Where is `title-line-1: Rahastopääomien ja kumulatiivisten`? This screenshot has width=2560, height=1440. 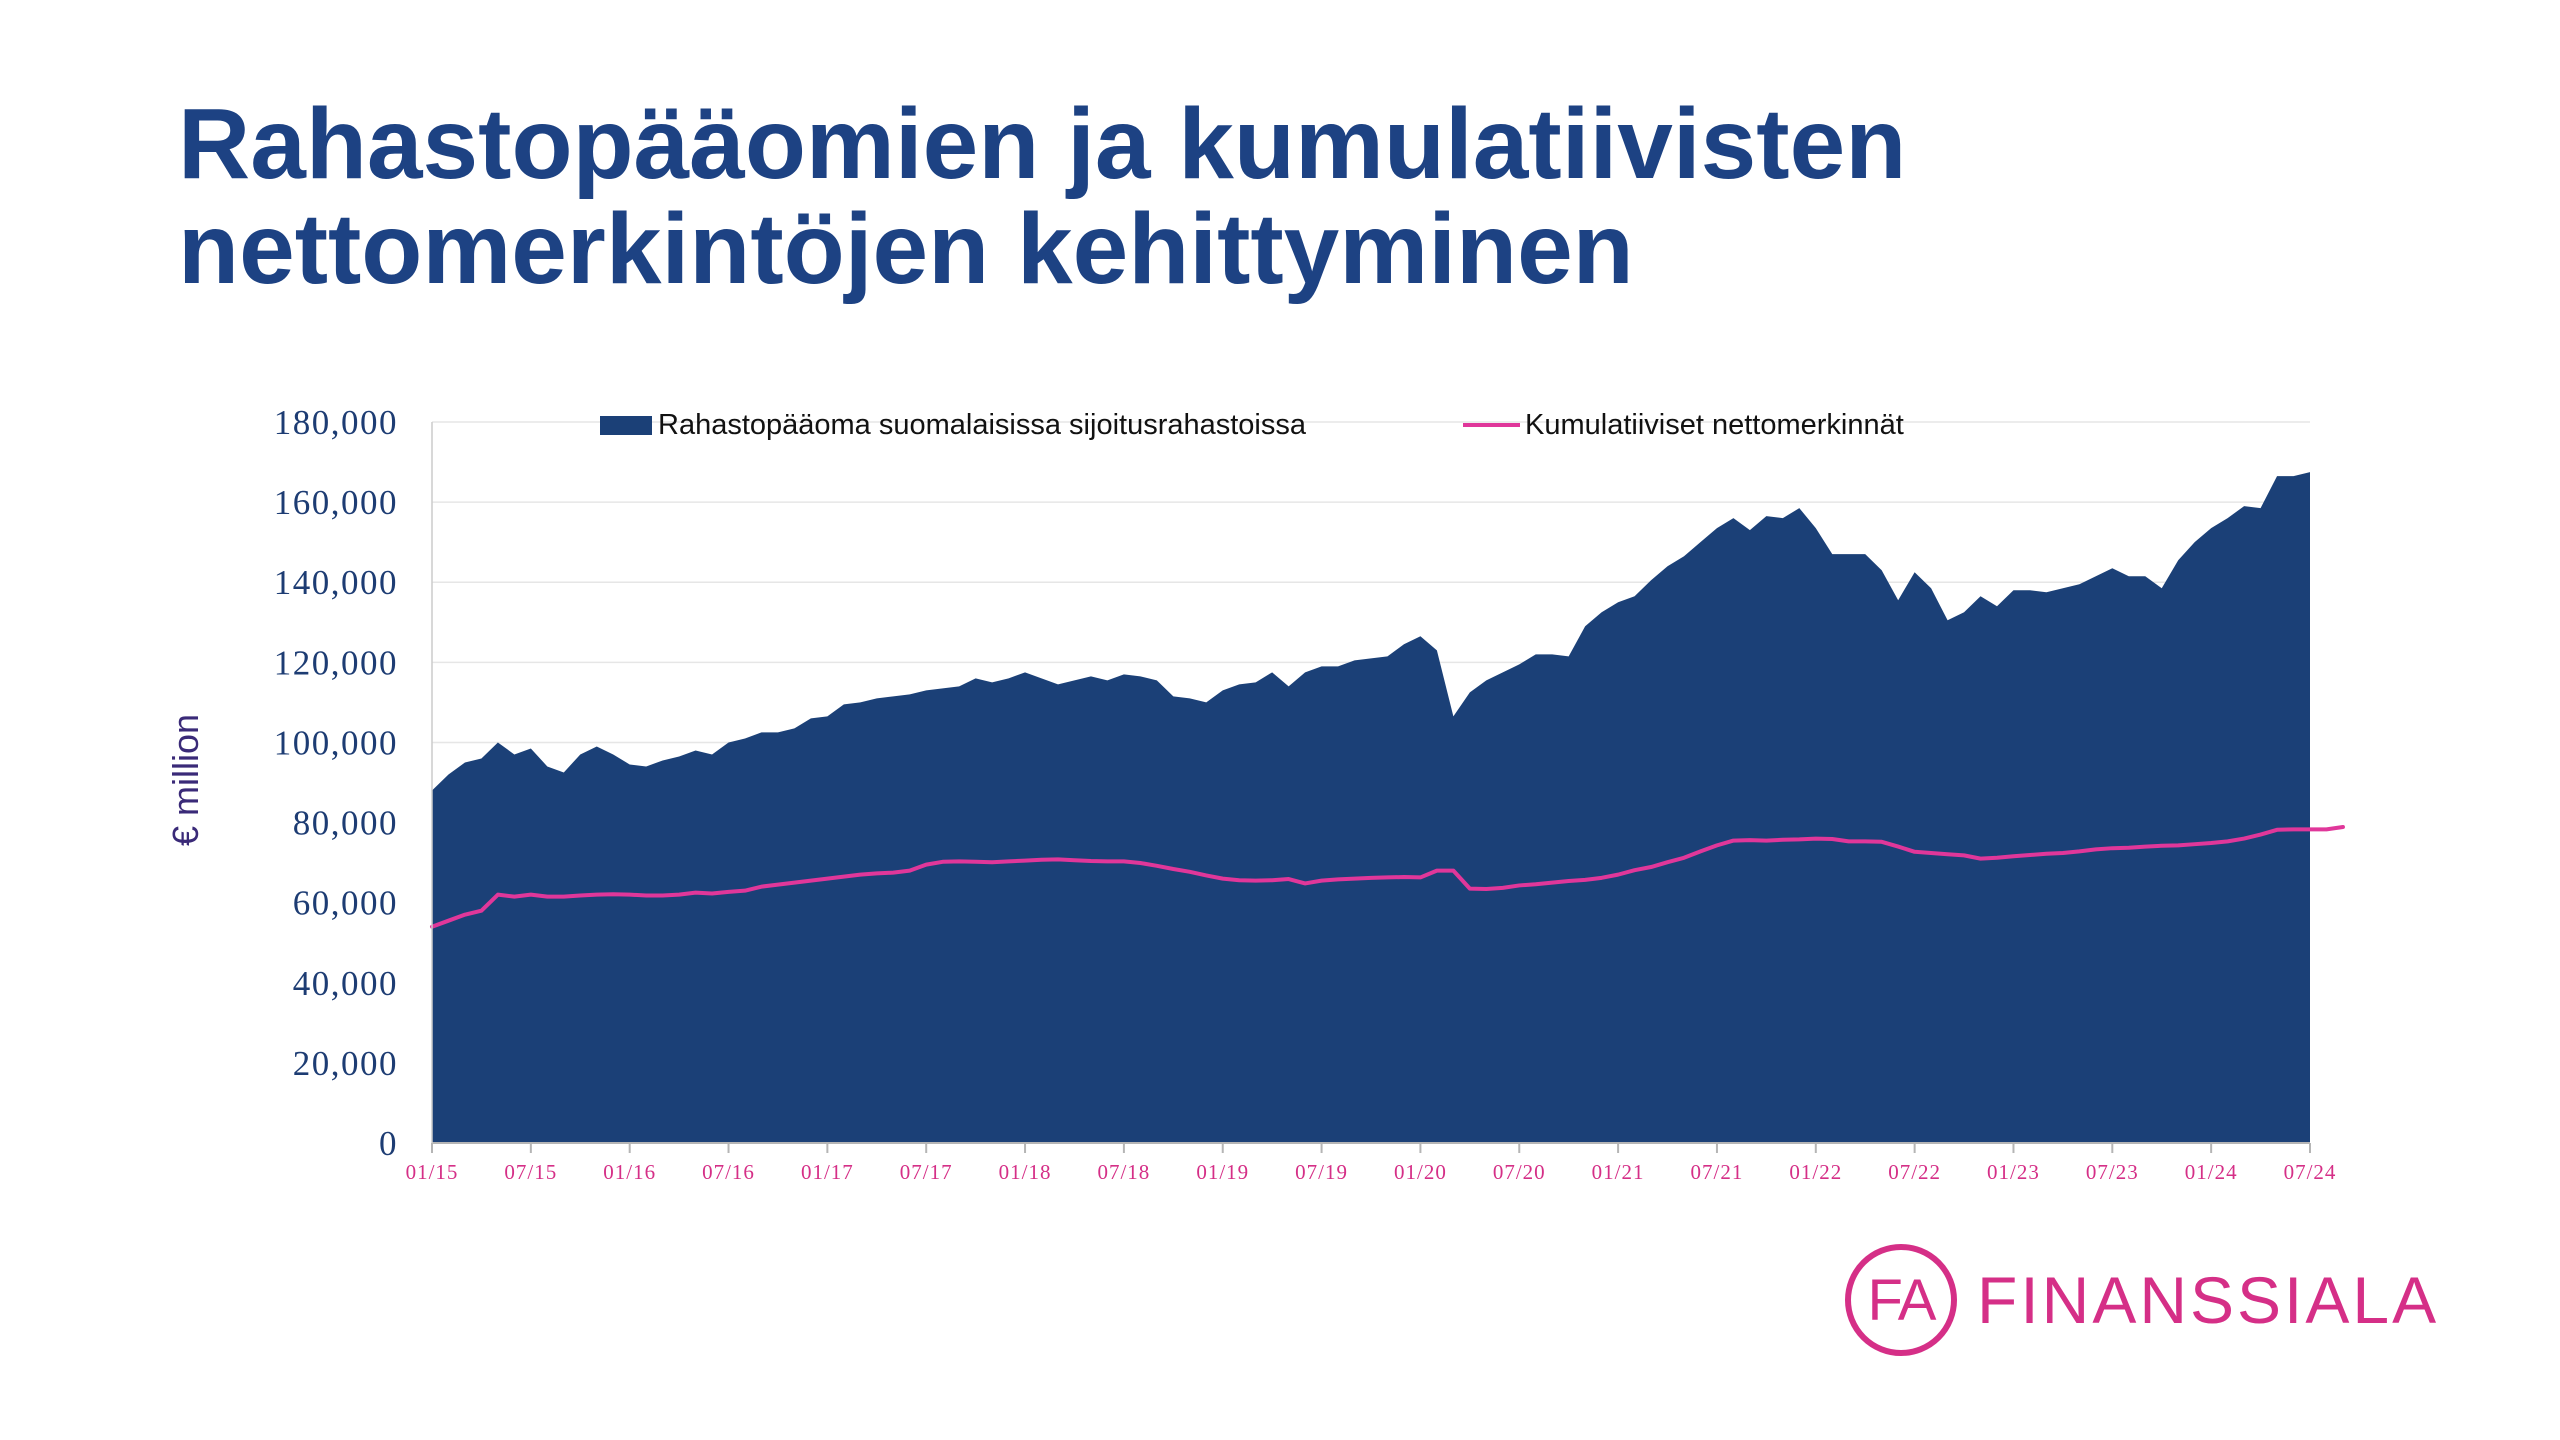 title-line-1: Rahastopääomien ja kumulatiivisten is located at coordinates (1042, 144).